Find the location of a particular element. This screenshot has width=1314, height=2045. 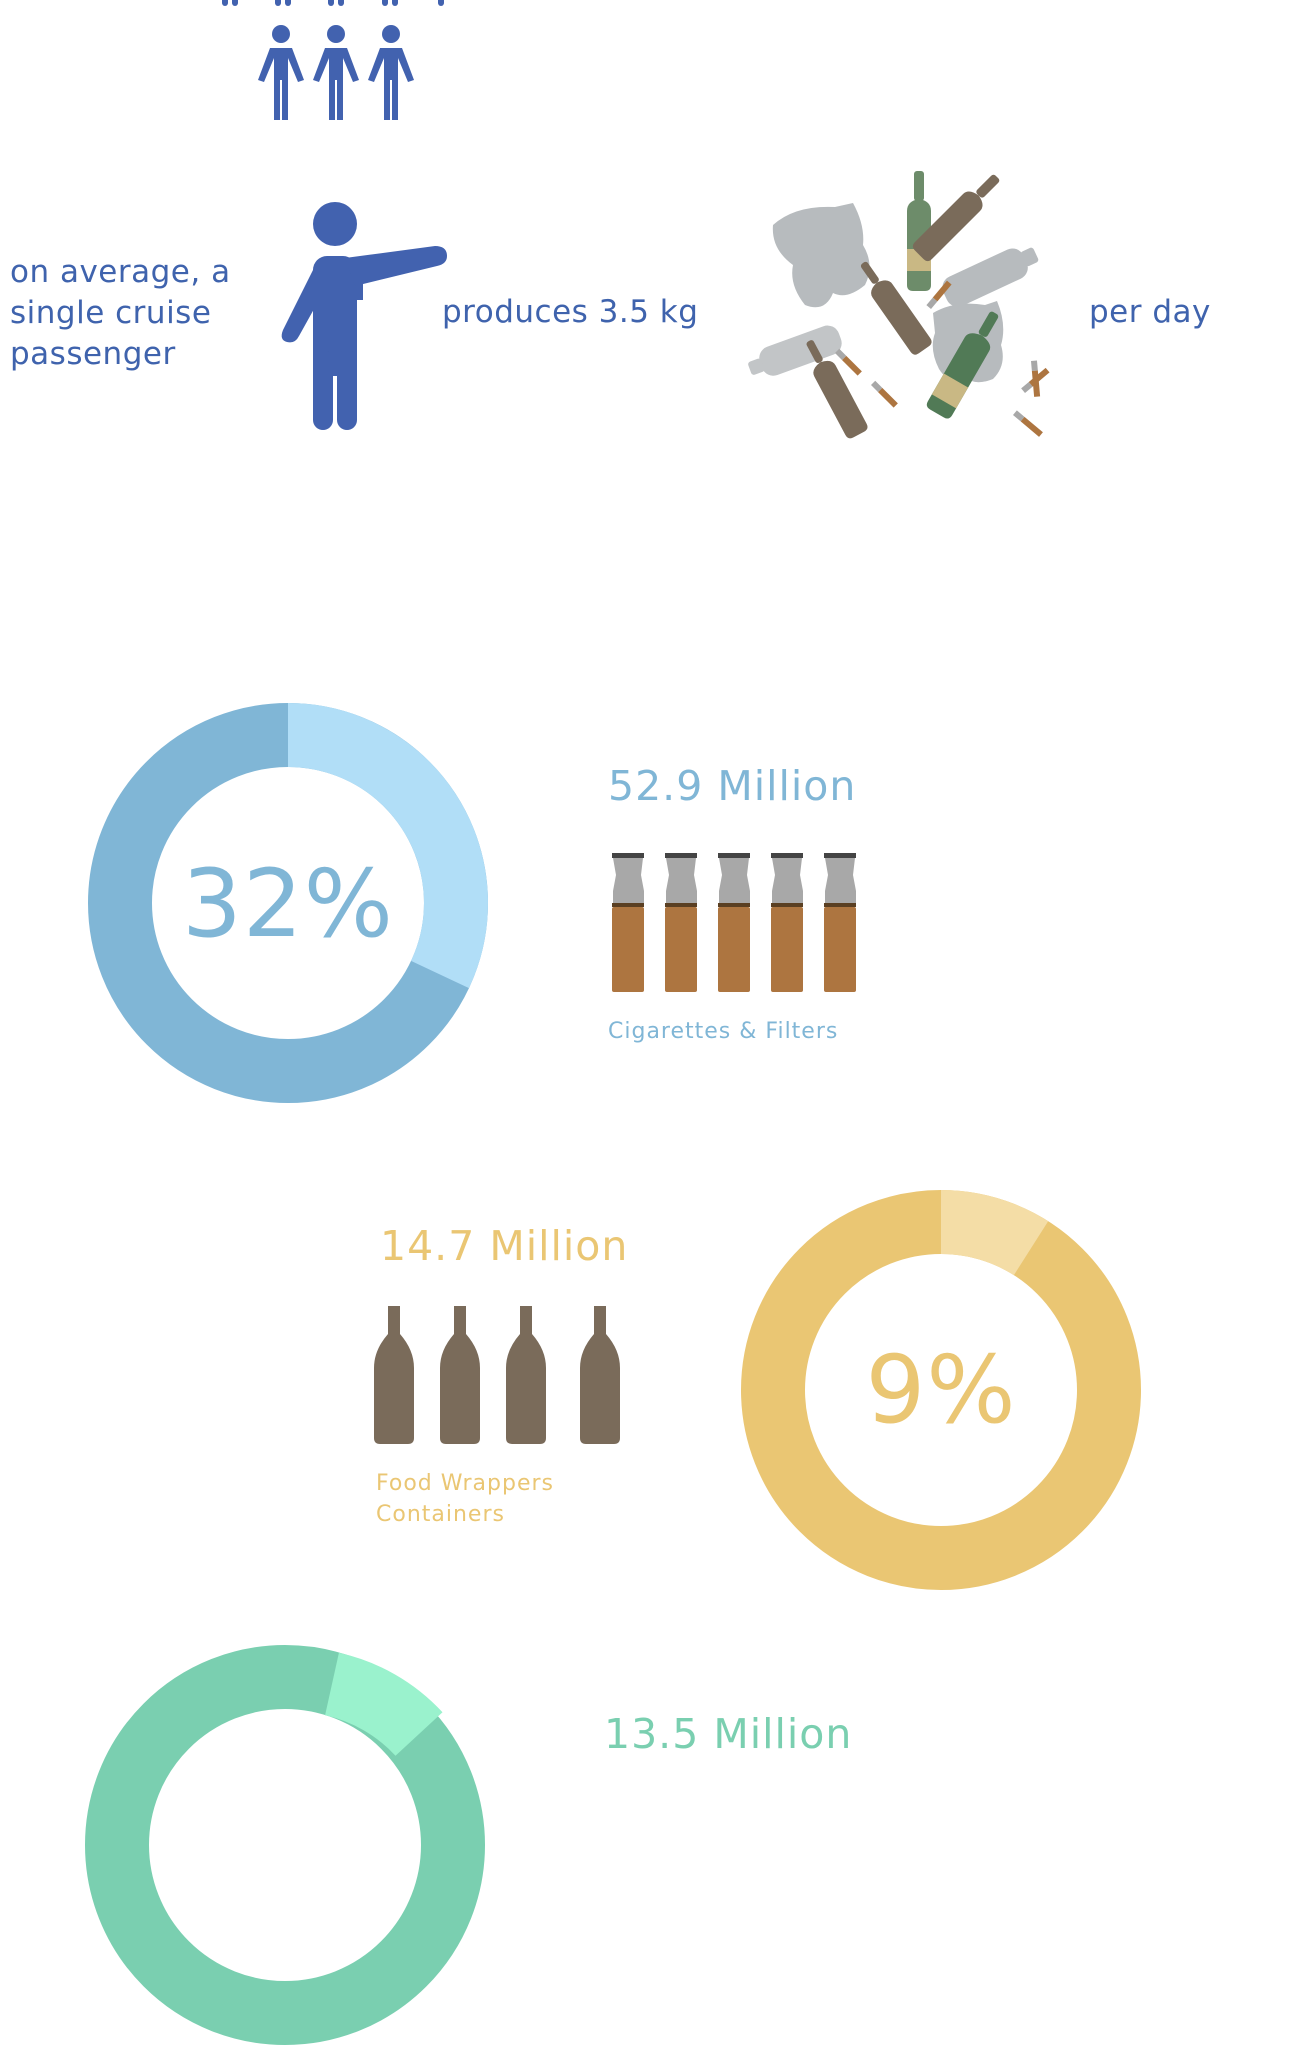

bottle-icon-row is located at coordinates (497, 1375).